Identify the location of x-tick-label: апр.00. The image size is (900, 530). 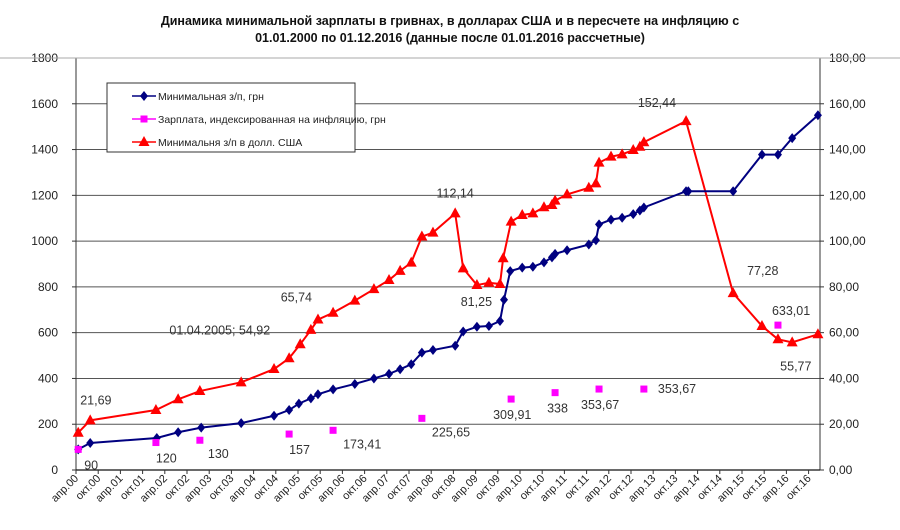
(65, 489).